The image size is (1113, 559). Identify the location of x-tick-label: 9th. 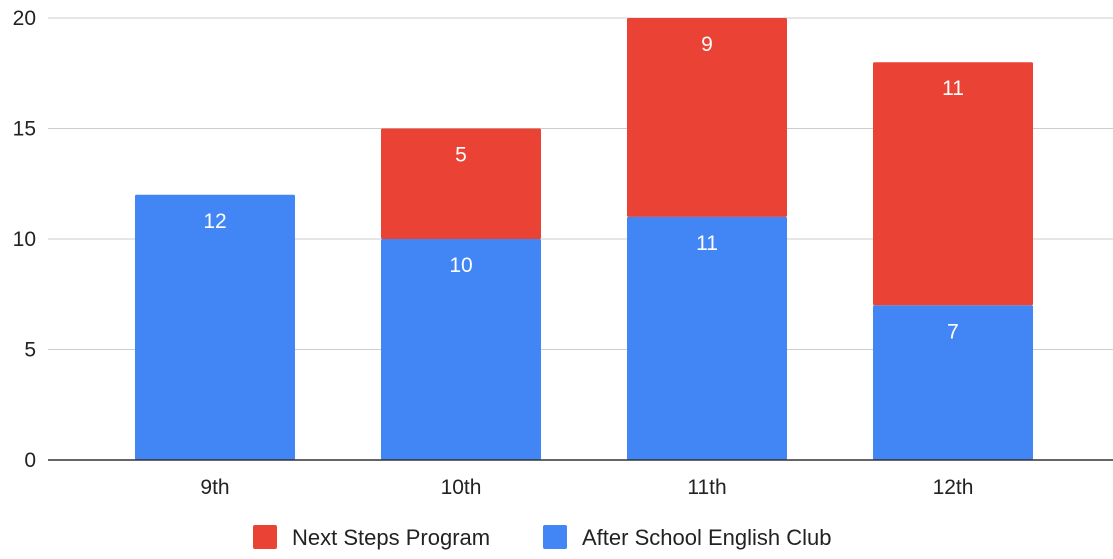
(214, 487).